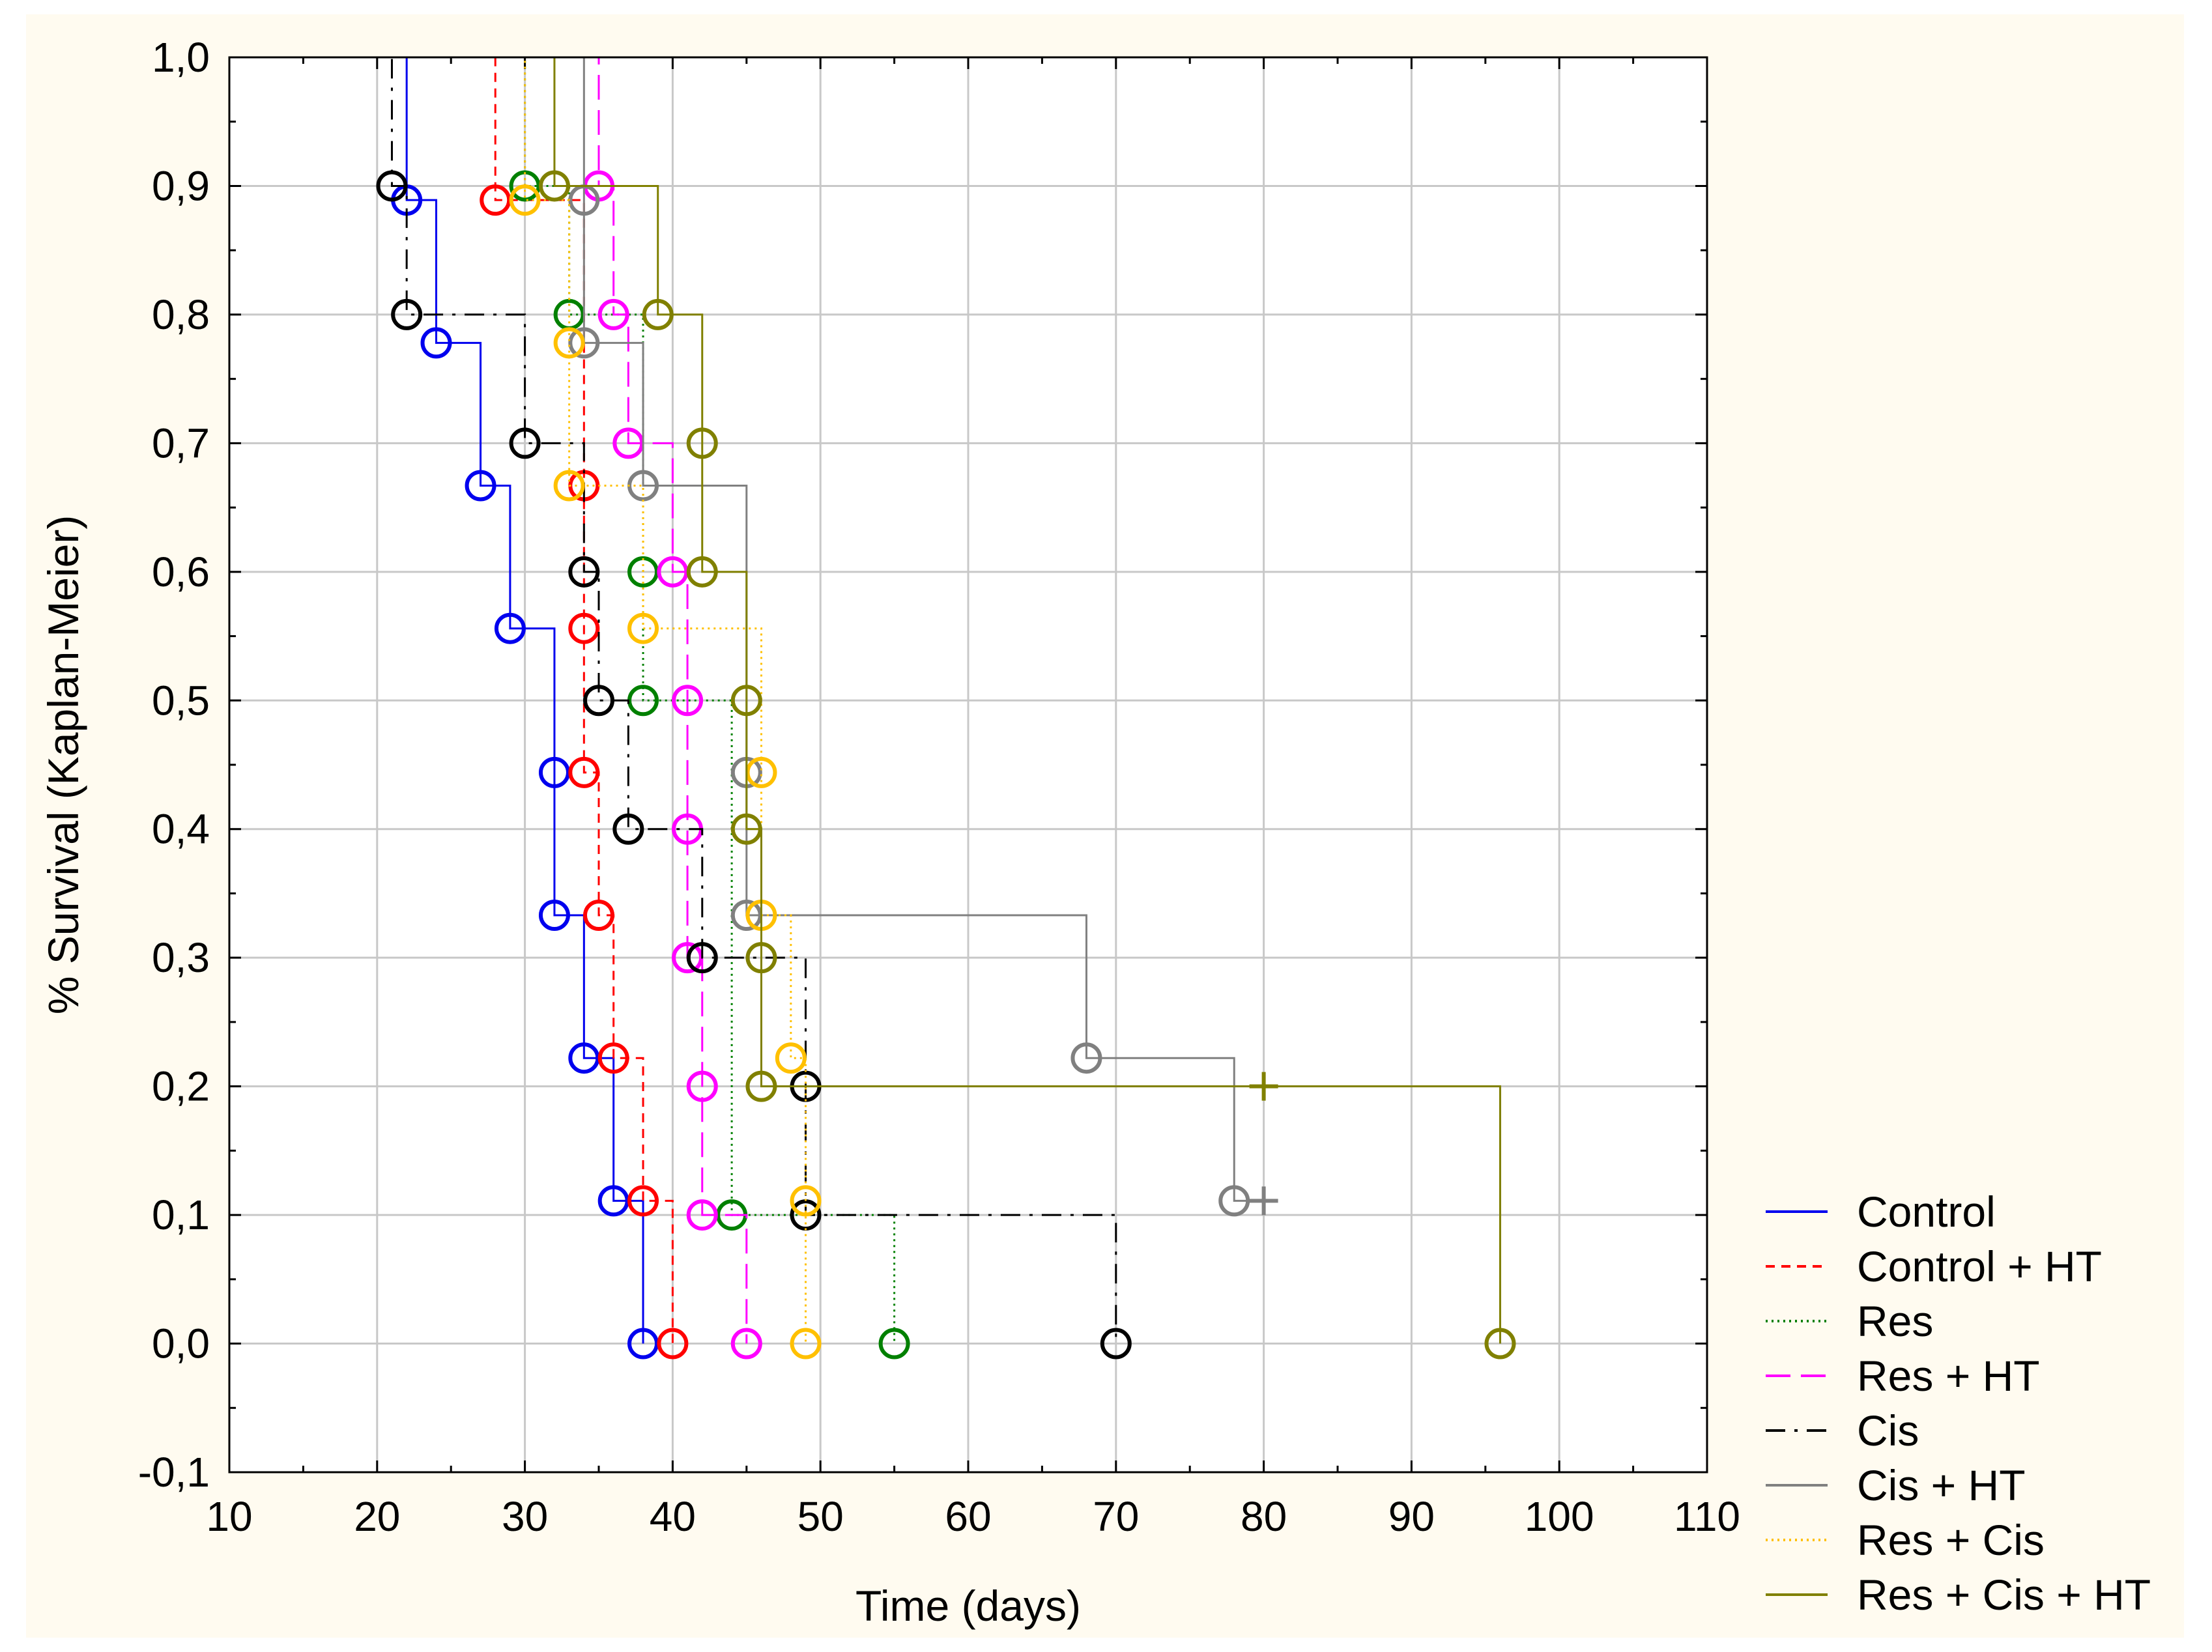  I want to click on x-axis-tick-labels: 10 20 30 40 50 60 70 80 90 100 110, so click(973, 1516).